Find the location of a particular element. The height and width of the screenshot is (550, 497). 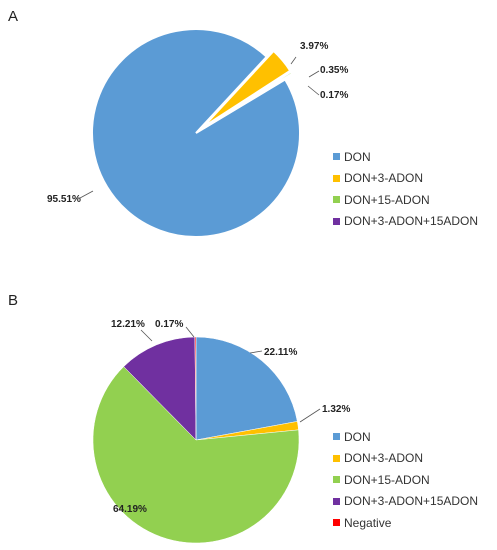

slice-don-15-adon is located at coordinates (196, 455).